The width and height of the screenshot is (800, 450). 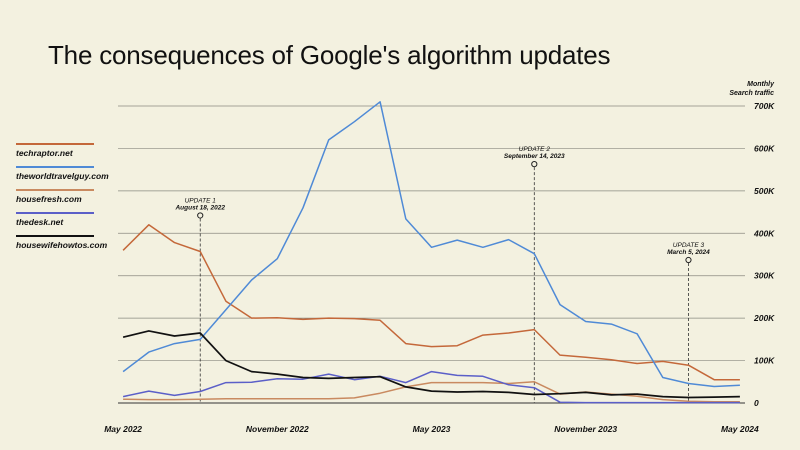 I want to click on annotation-date: March 5, 2024, so click(x=688, y=252).